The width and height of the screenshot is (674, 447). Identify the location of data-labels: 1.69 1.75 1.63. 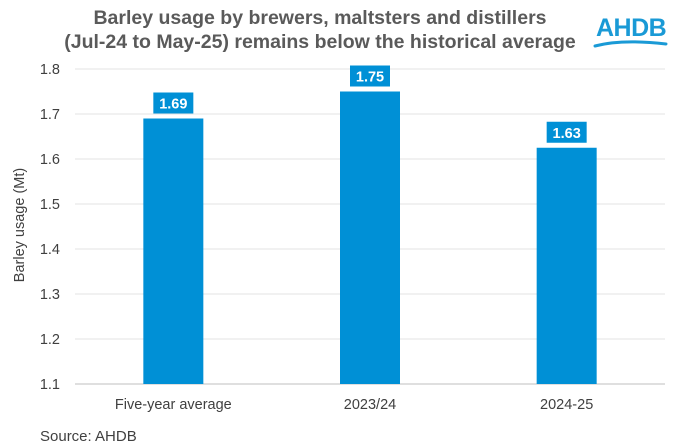
(370, 104).